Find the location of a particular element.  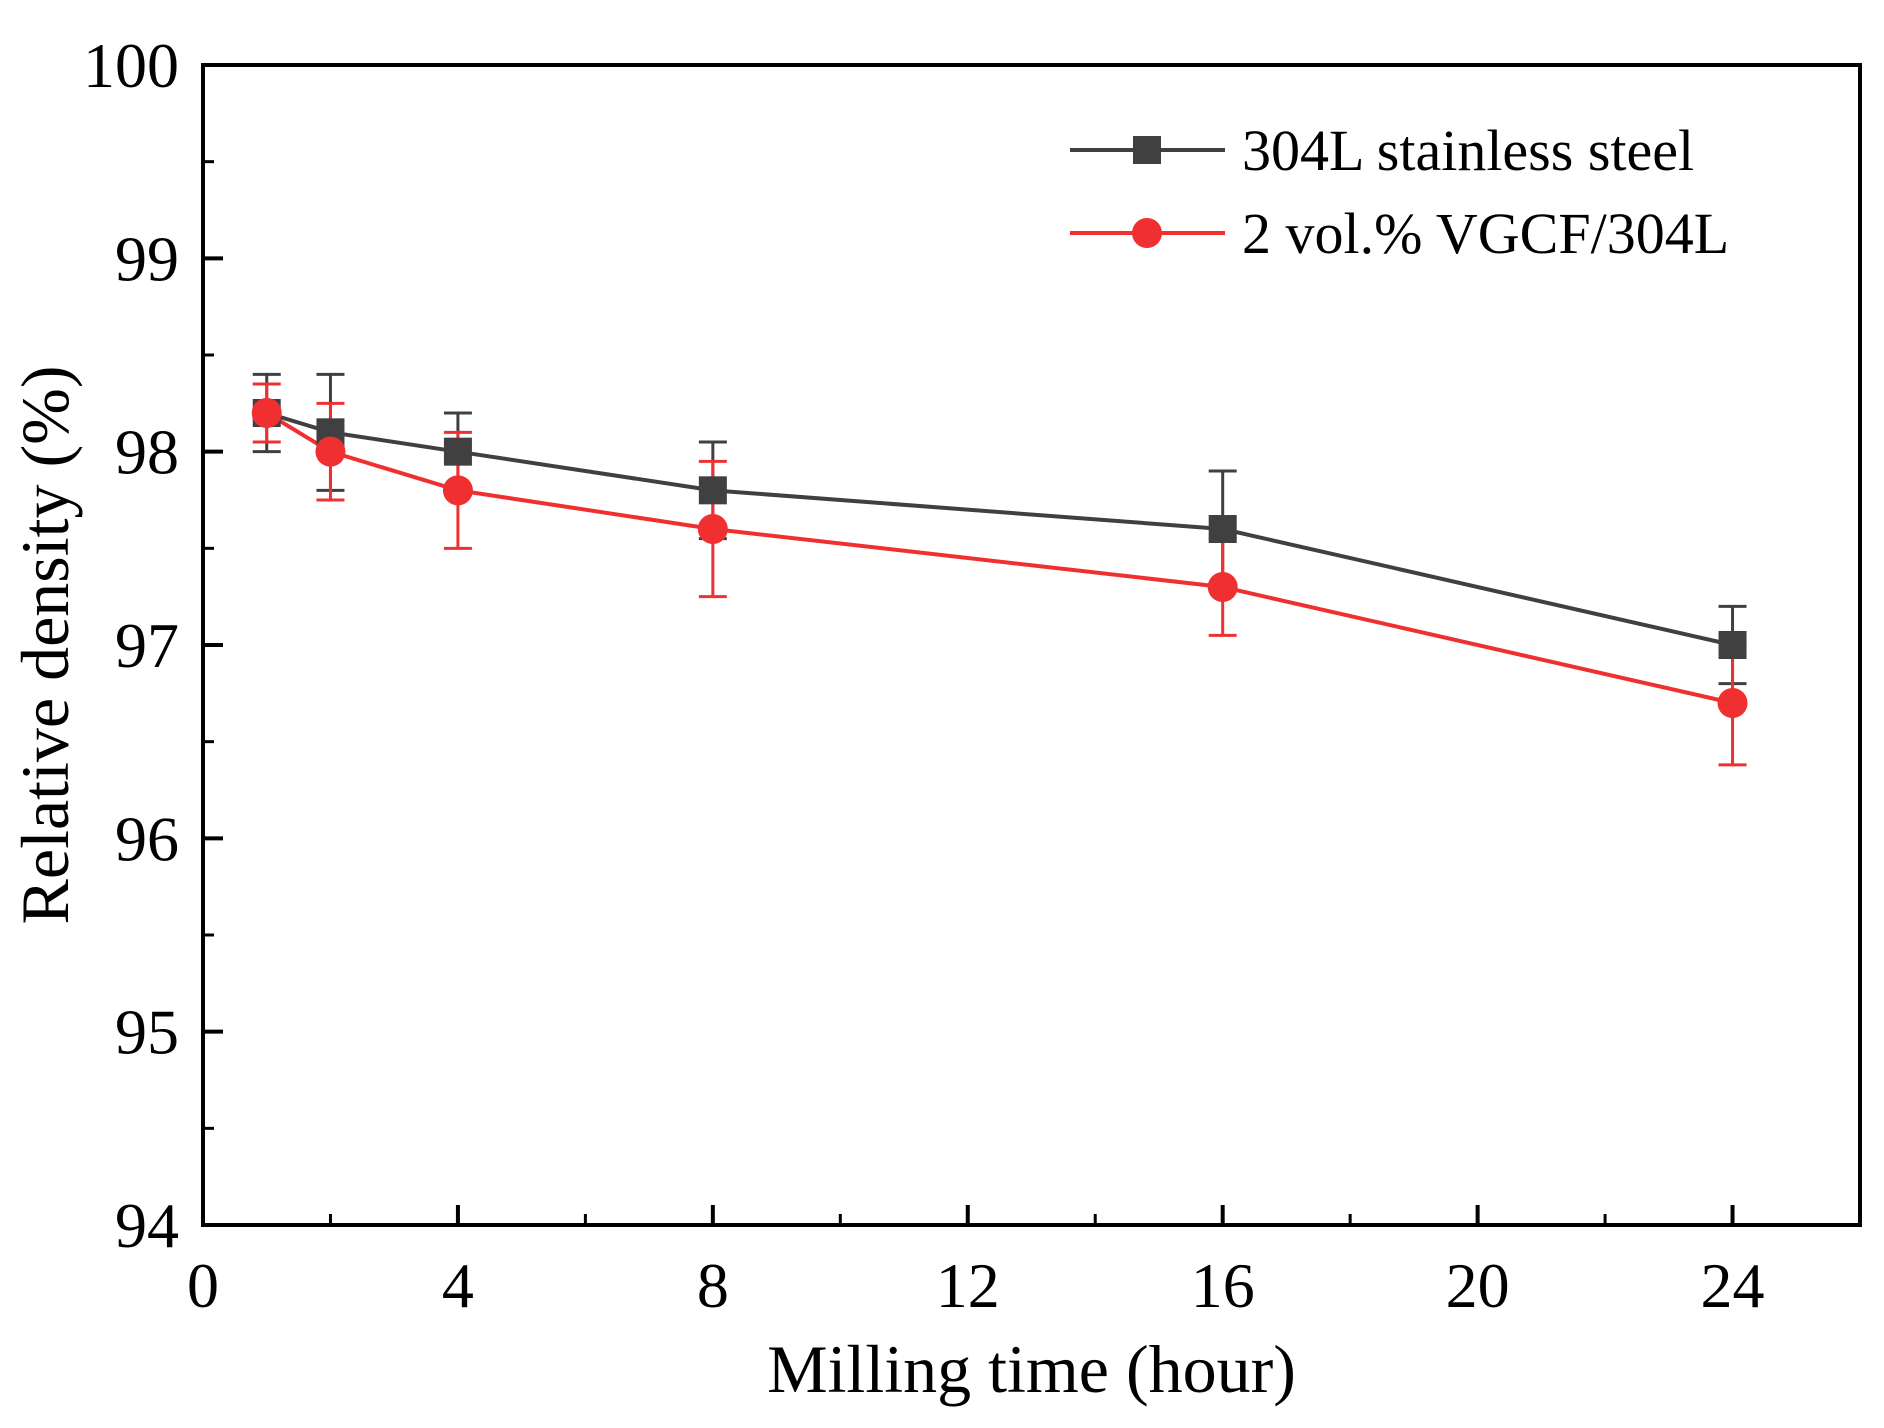

x-tick-label: 24 is located at coordinates (1733, 1285).